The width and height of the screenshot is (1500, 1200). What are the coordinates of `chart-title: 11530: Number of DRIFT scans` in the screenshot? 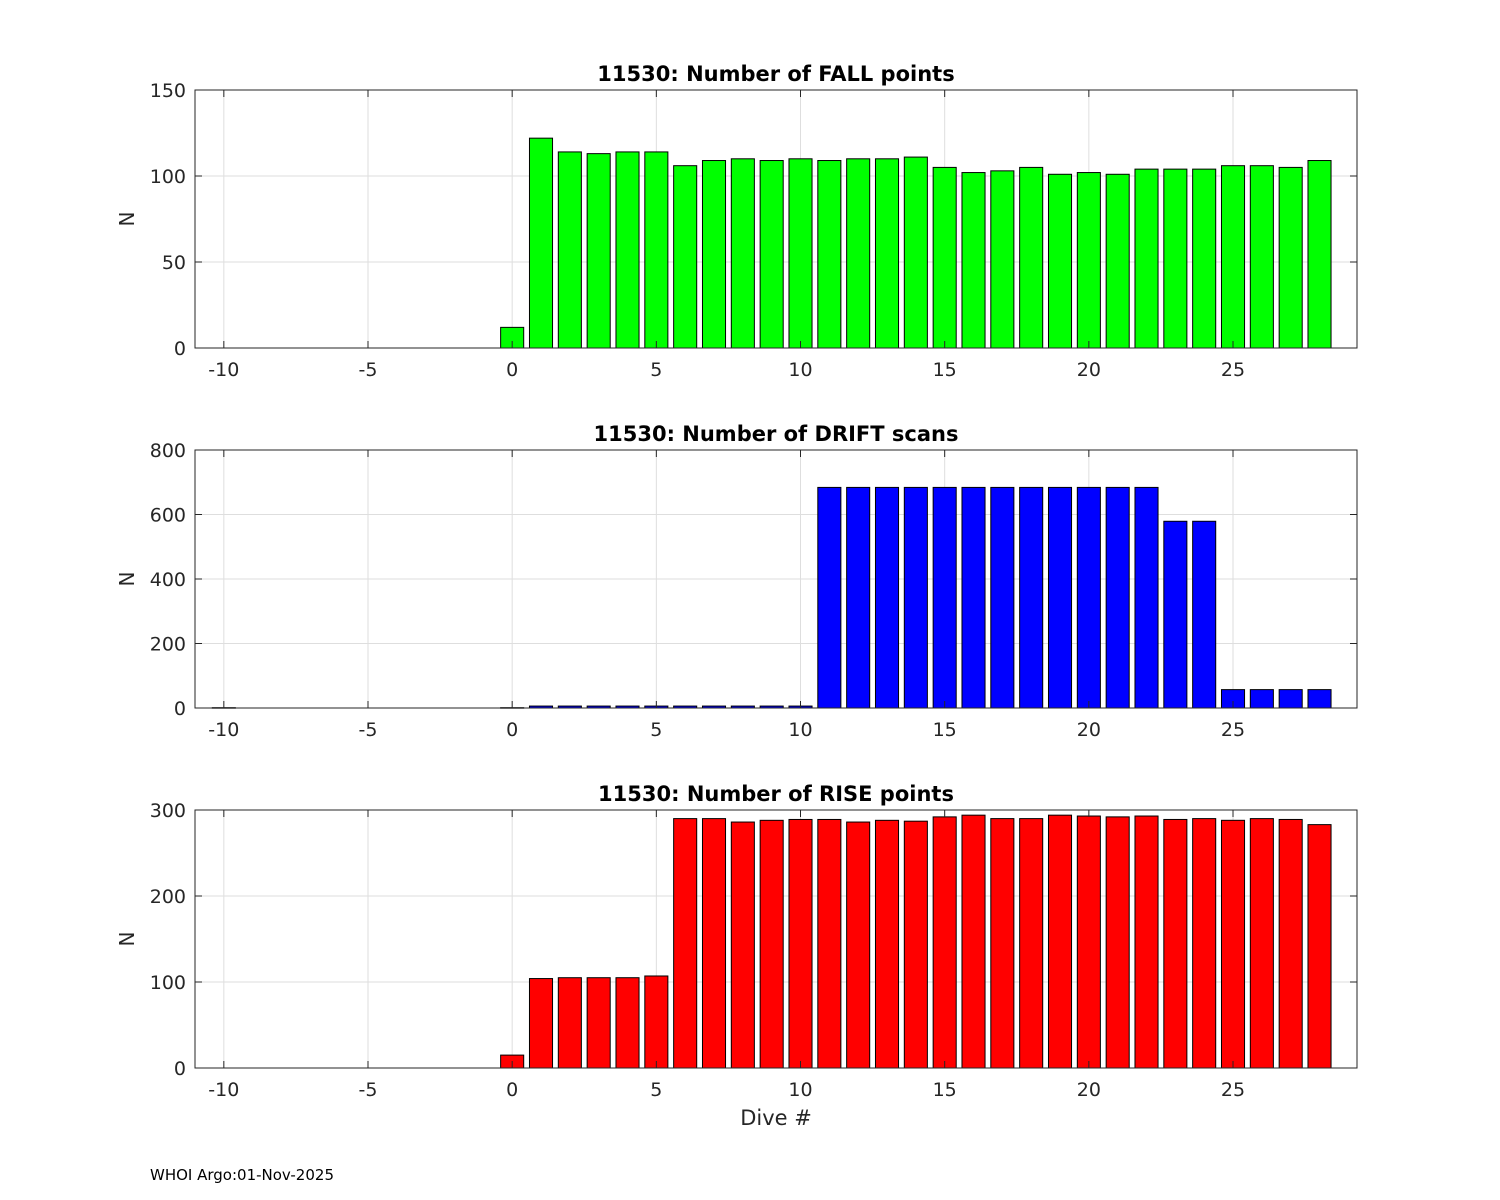 It's located at (776, 434).